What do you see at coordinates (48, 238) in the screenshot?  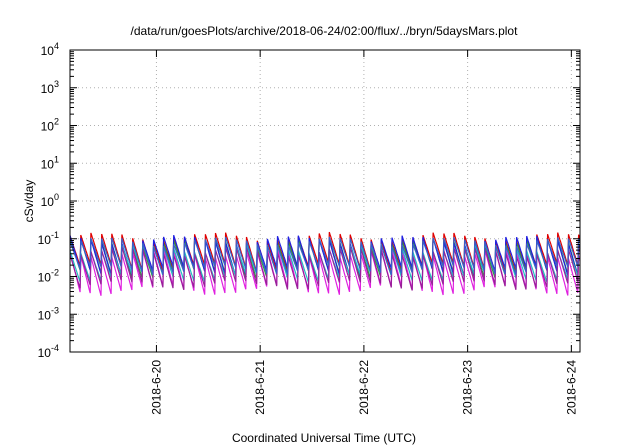 I see `y-tick-label: 10⁻¹` at bounding box center [48, 238].